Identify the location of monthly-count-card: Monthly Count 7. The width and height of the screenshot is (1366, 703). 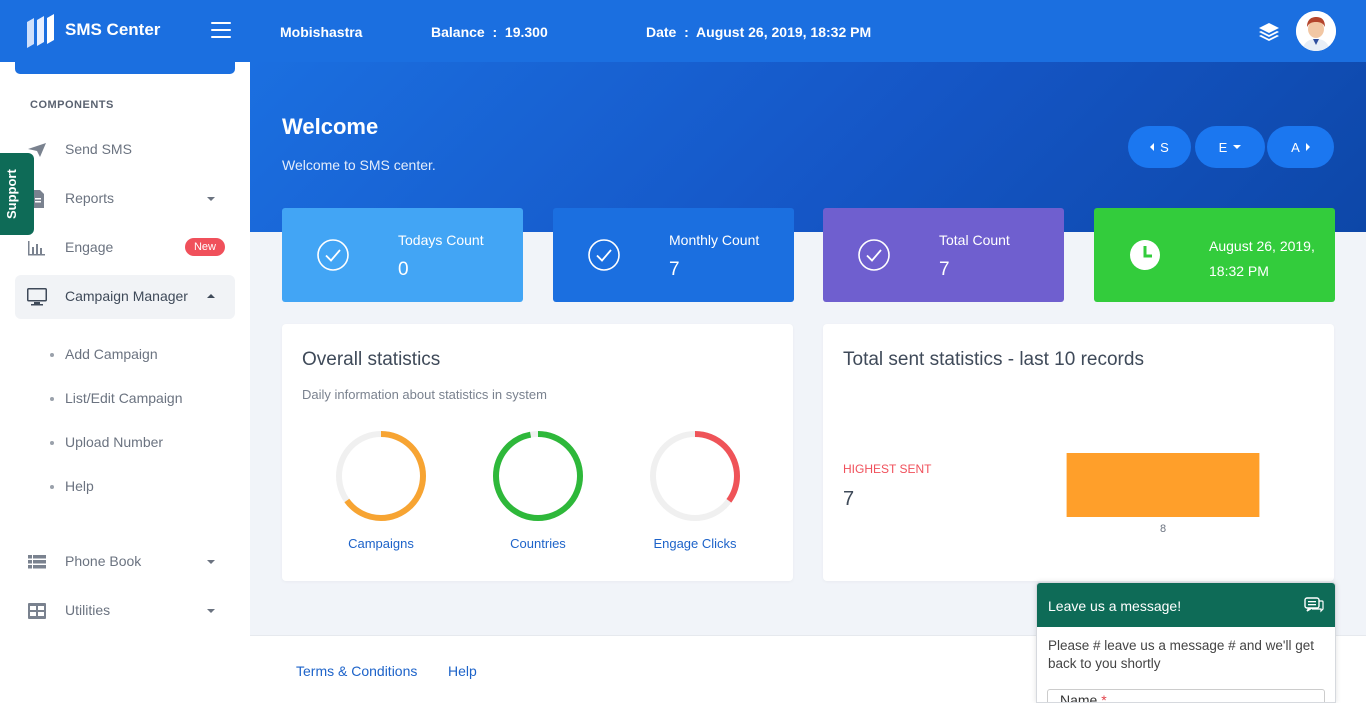
(673, 255).